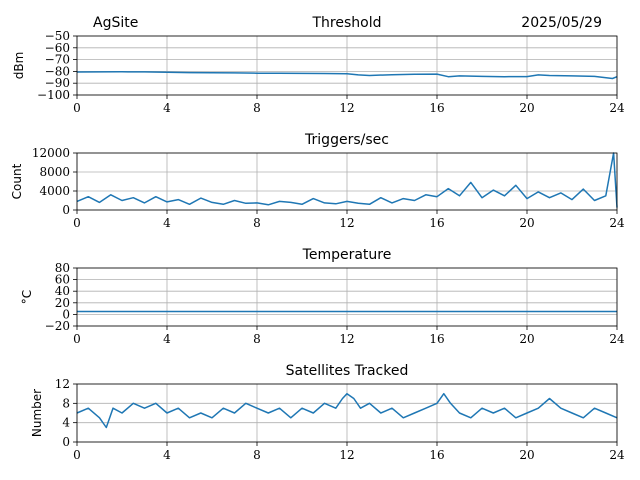  I want to click on y-tick-label: 4, so click(66, 423).